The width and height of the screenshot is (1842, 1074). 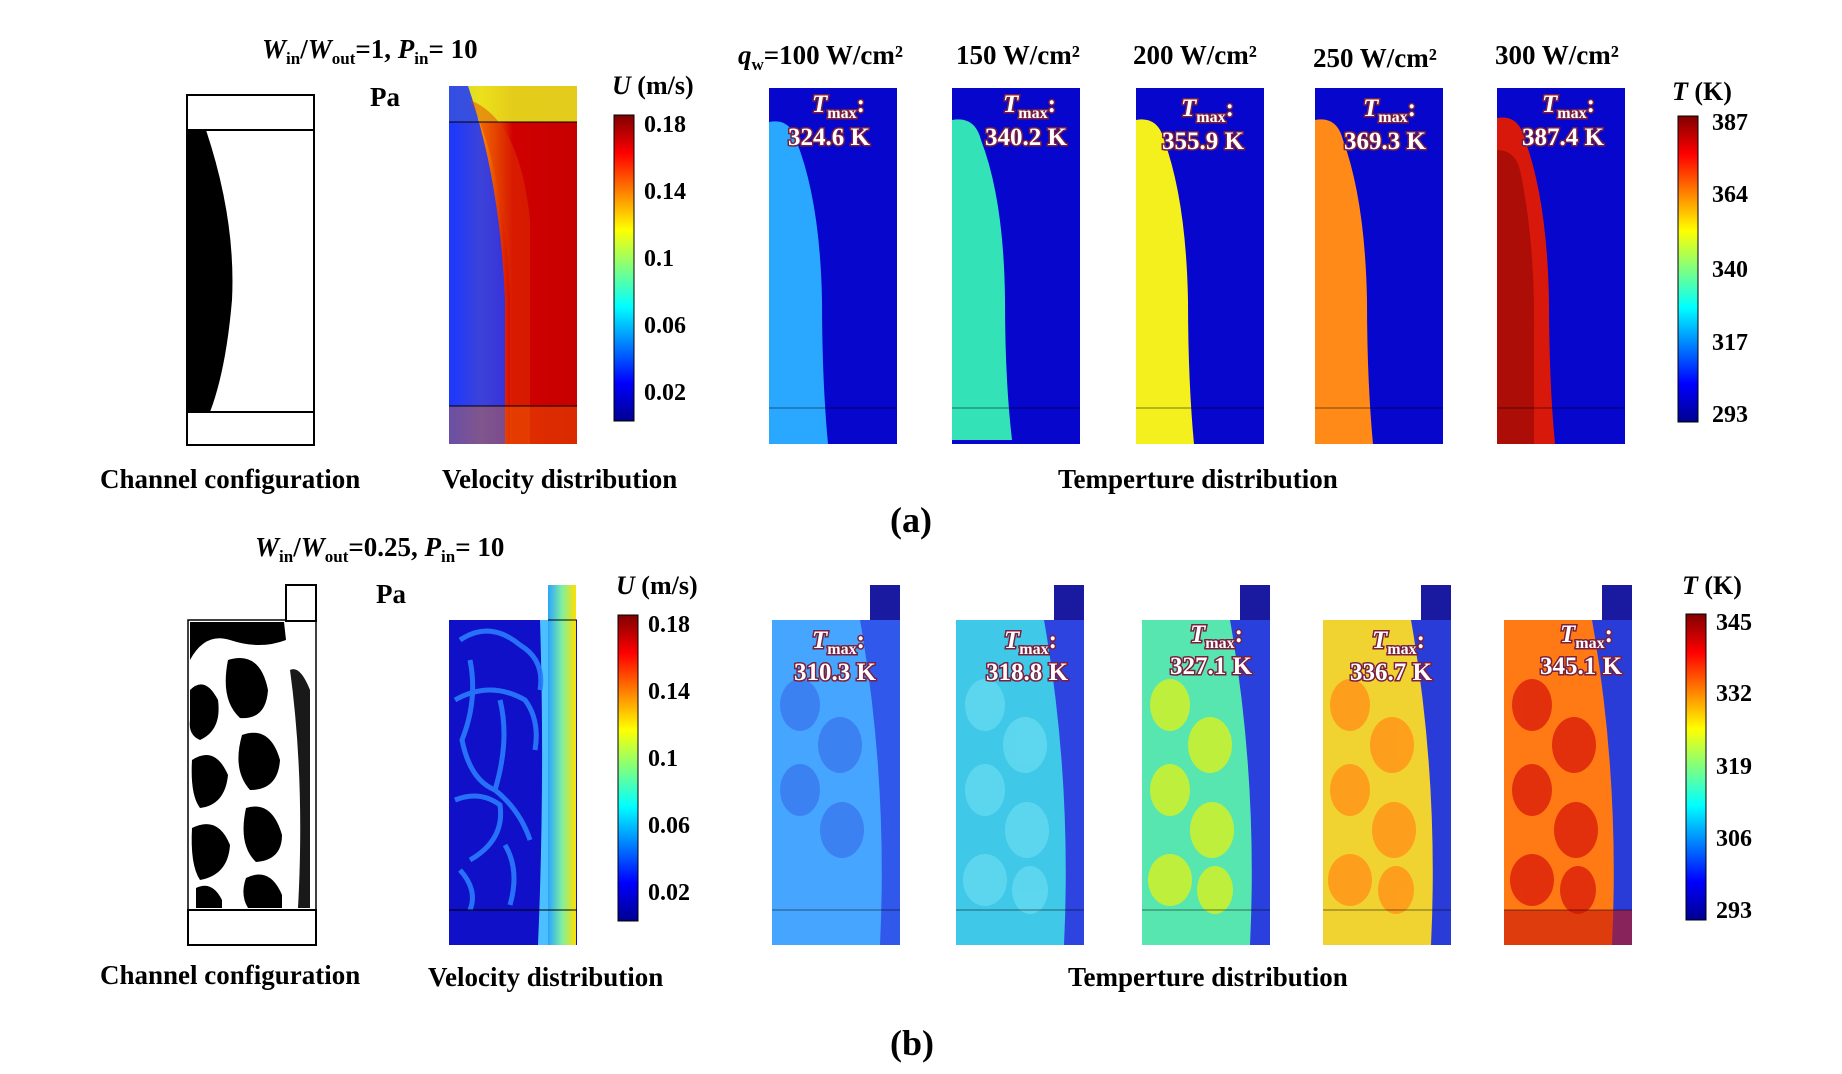 I want to click on velocity-bar-title-a: U (m/s), so click(x=653, y=85).